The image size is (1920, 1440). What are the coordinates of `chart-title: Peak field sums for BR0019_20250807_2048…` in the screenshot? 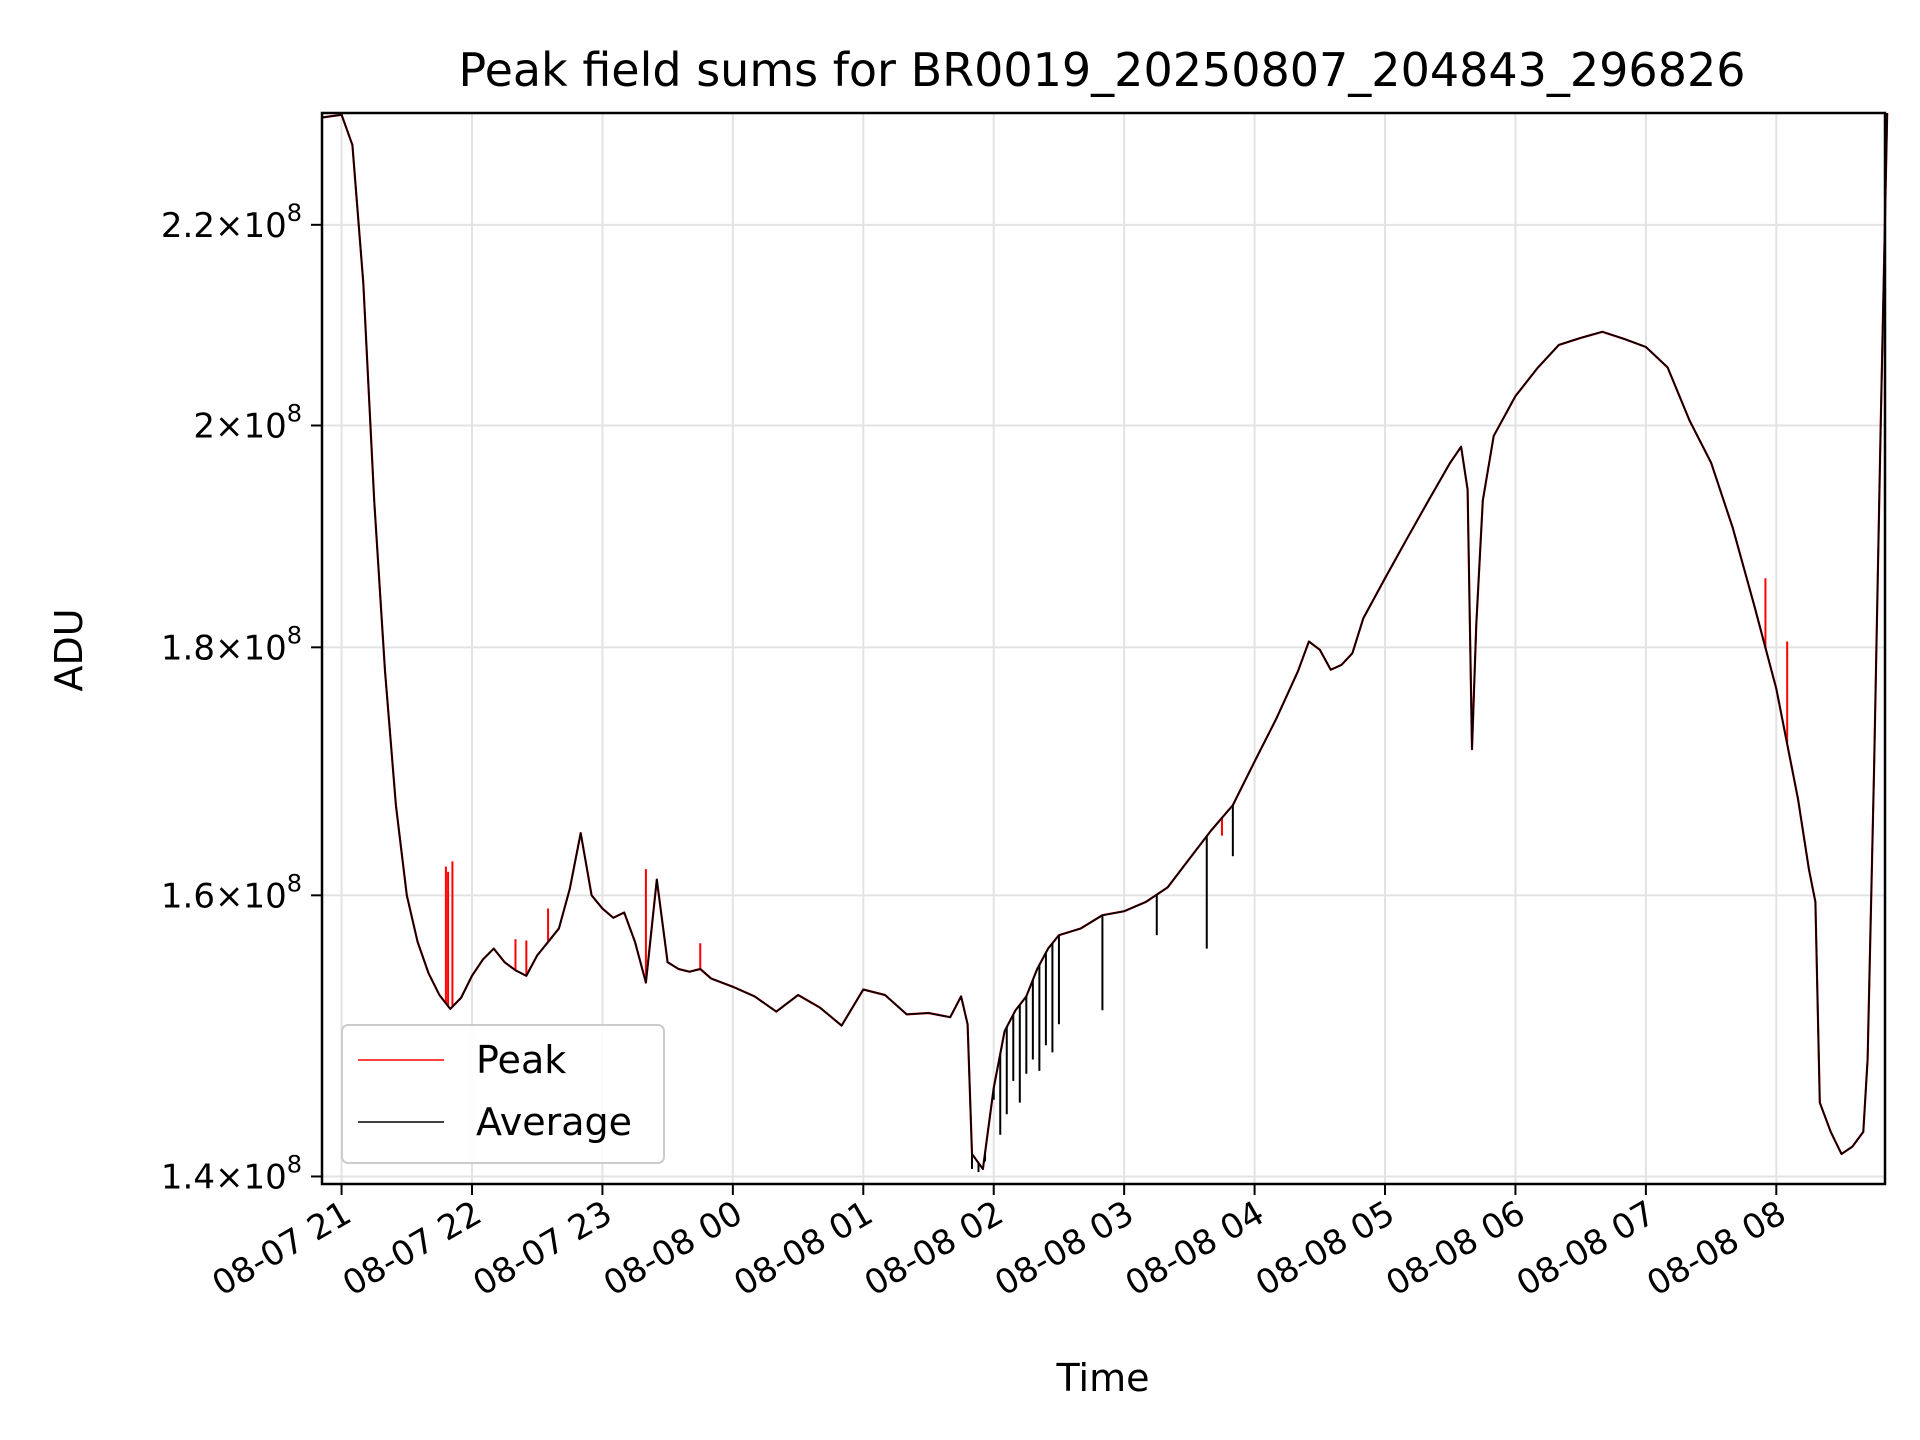 It's located at (1101, 70).